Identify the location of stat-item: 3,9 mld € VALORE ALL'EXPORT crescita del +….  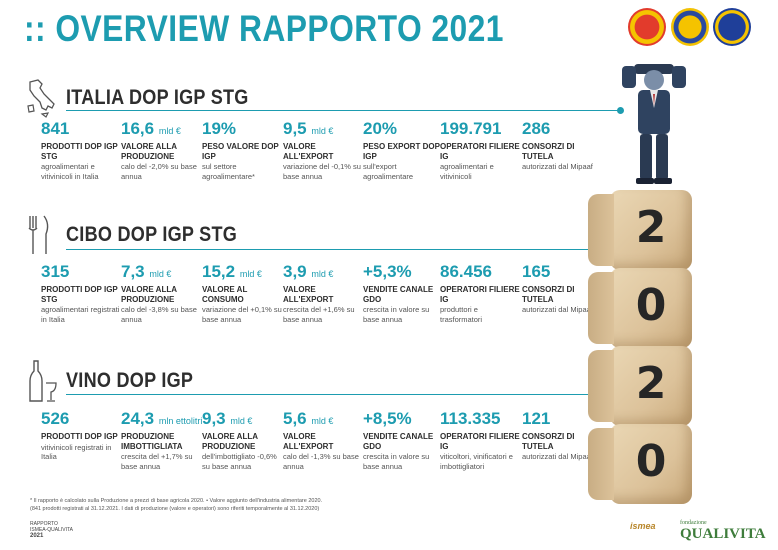
(323, 293).